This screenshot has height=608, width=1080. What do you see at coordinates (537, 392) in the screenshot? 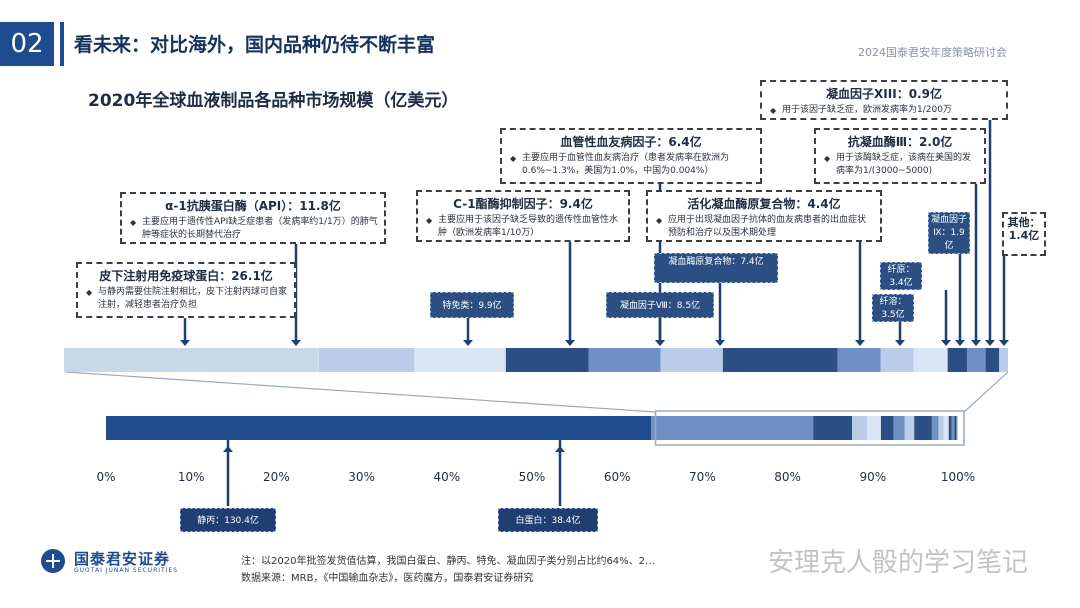
I see `connector-lines` at bounding box center [537, 392].